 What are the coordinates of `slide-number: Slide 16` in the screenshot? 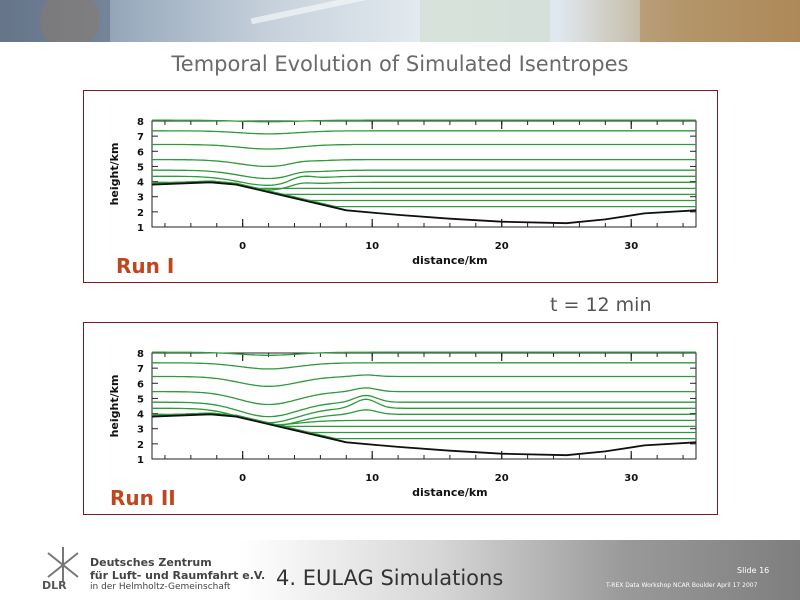 It's located at (753, 570).